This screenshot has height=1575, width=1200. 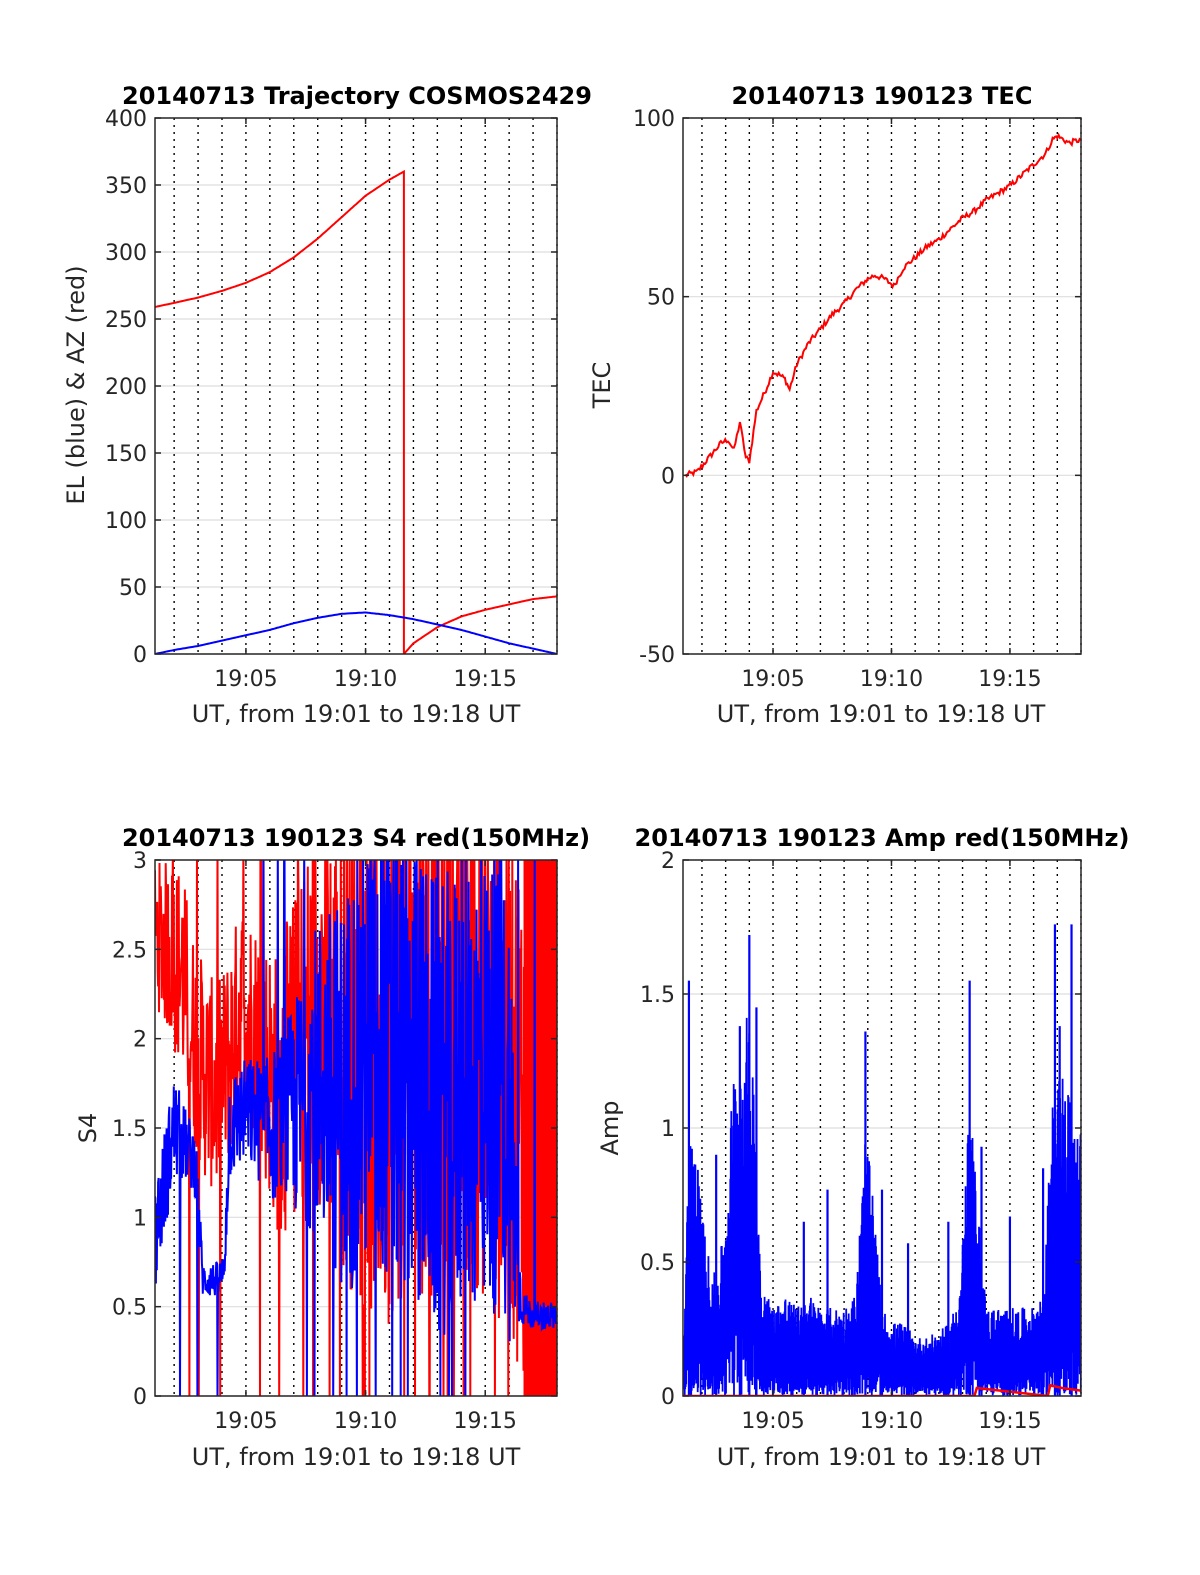 What do you see at coordinates (126, 119) in the screenshot?
I see `y-tick-label: 400` at bounding box center [126, 119].